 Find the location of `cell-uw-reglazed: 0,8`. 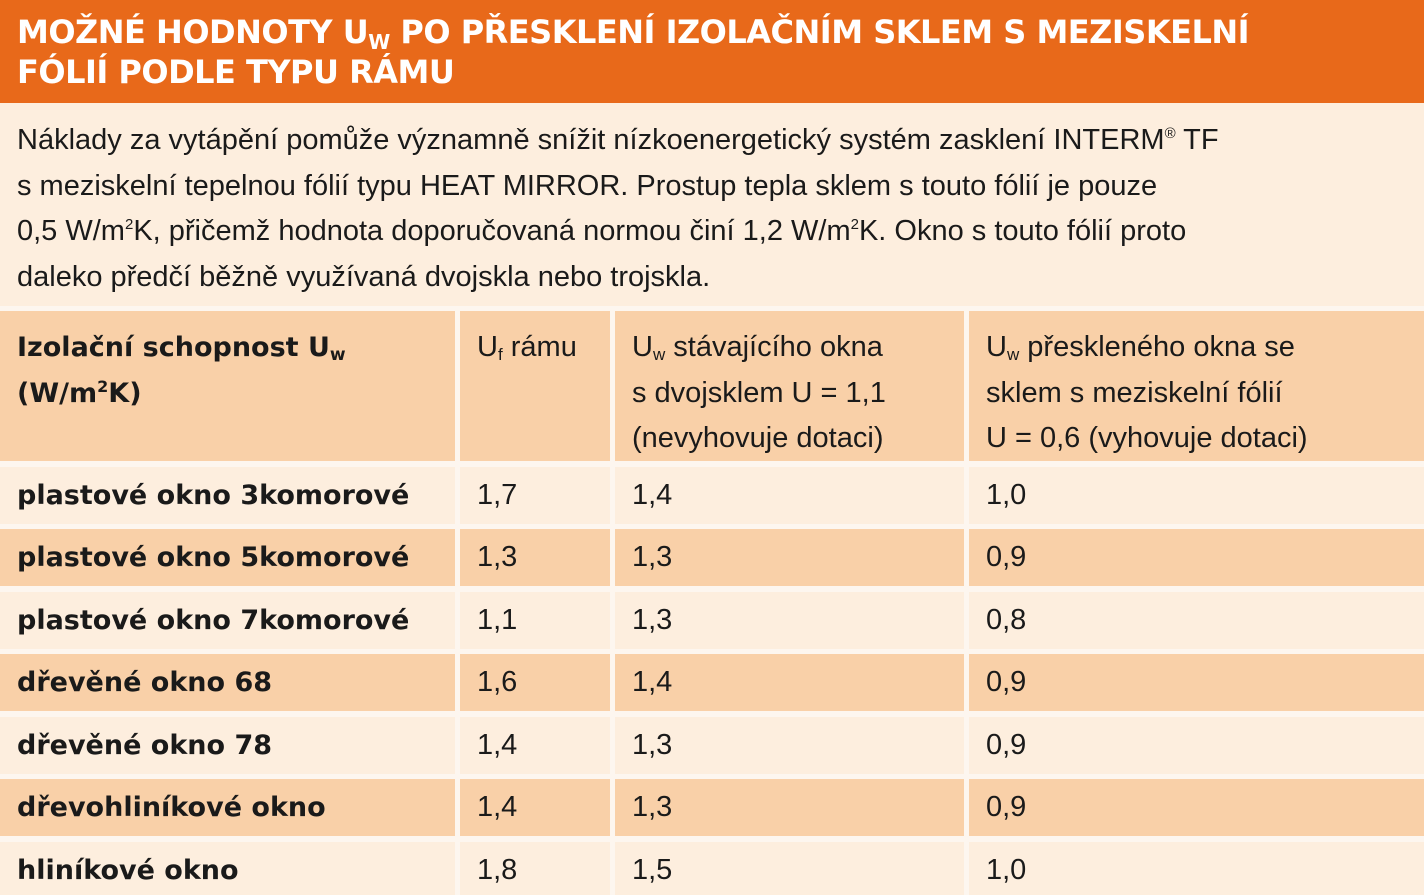

cell-uw-reglazed: 0,8 is located at coordinates (1006, 619).